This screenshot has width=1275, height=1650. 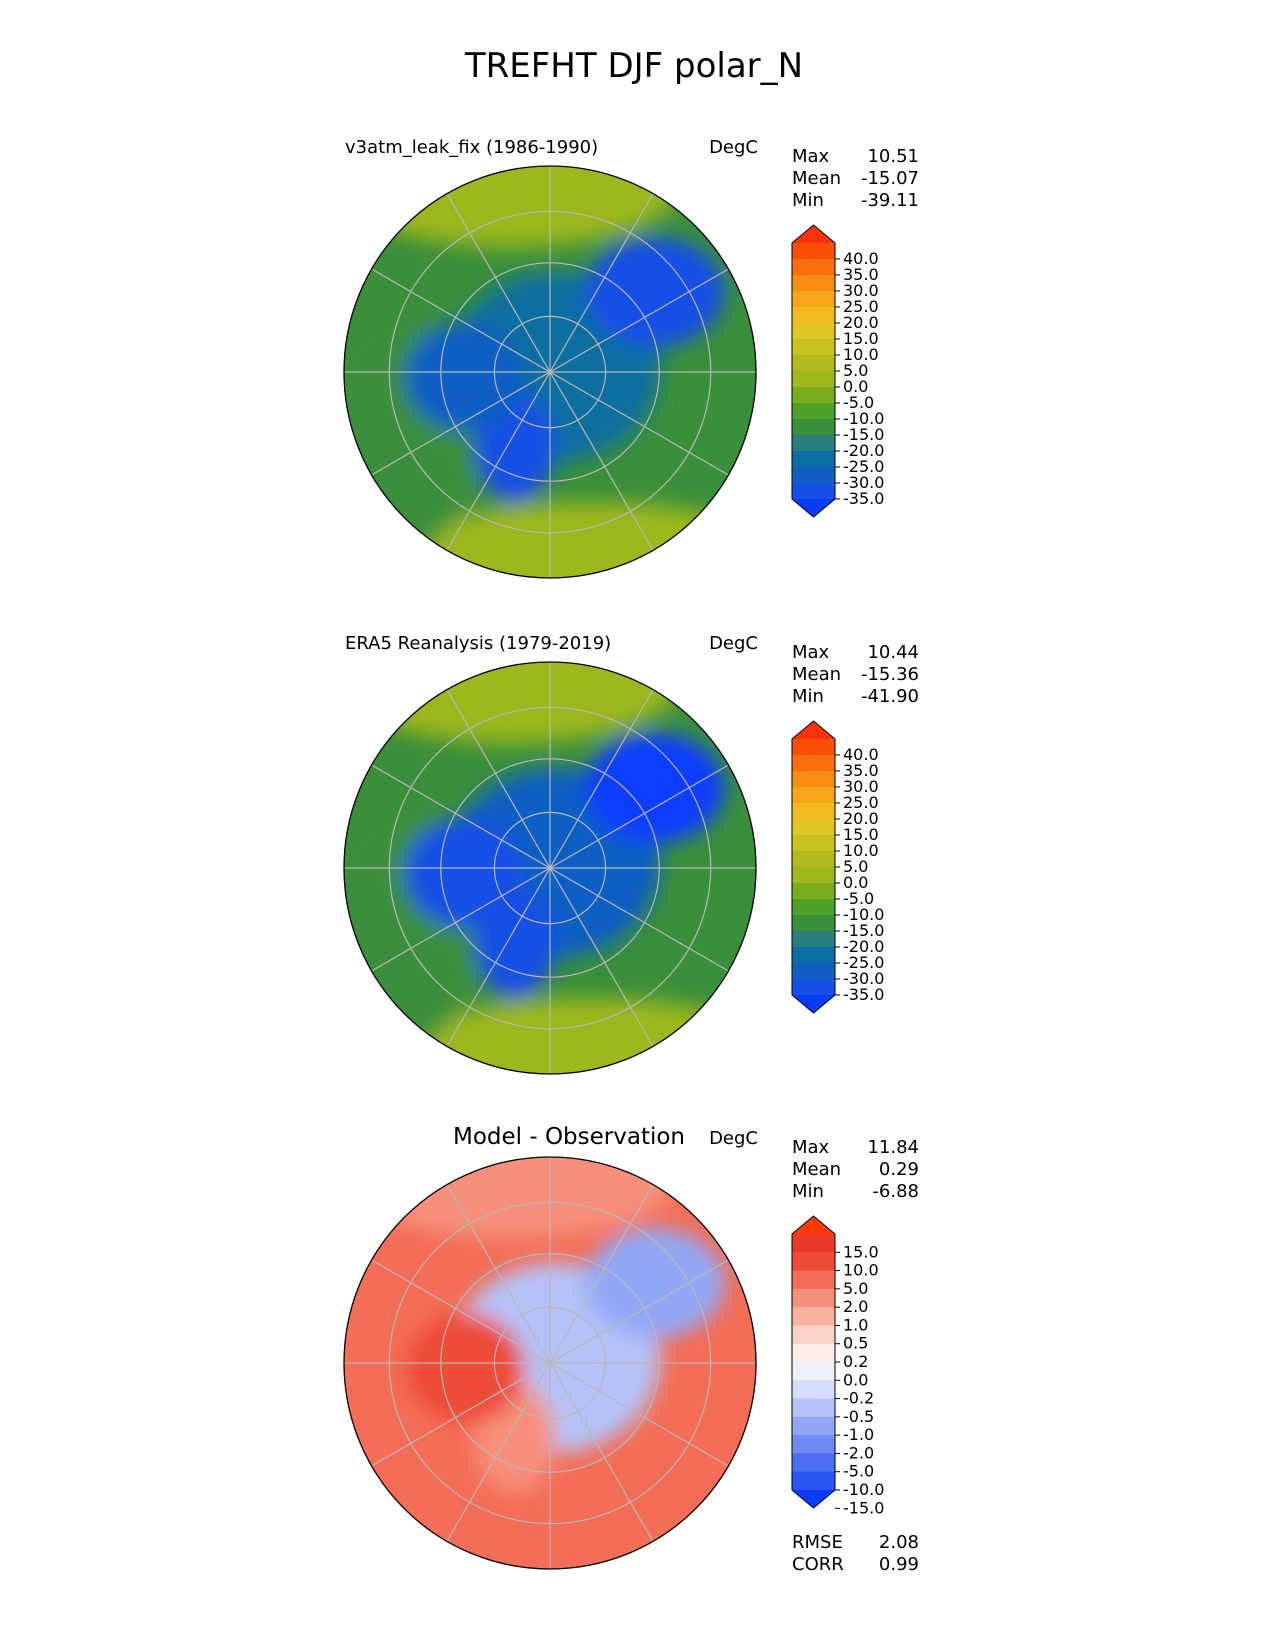 What do you see at coordinates (813, 1499) in the screenshot?
I see `colorbar-extend-min` at bounding box center [813, 1499].